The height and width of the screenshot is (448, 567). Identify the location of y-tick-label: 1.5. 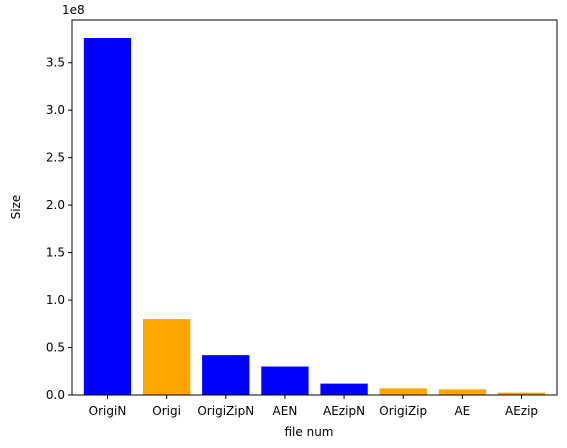
(55, 253).